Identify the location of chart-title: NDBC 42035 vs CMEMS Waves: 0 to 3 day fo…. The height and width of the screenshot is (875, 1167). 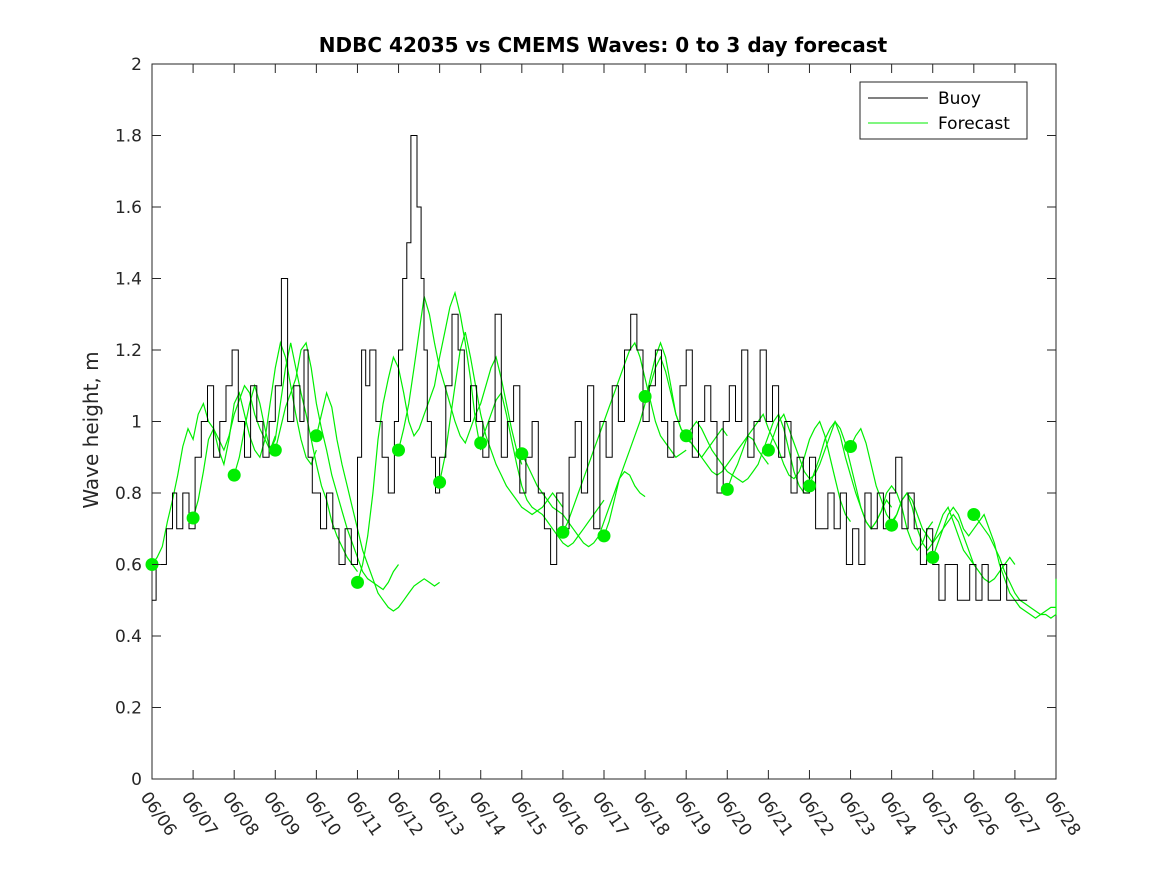
(603, 45).